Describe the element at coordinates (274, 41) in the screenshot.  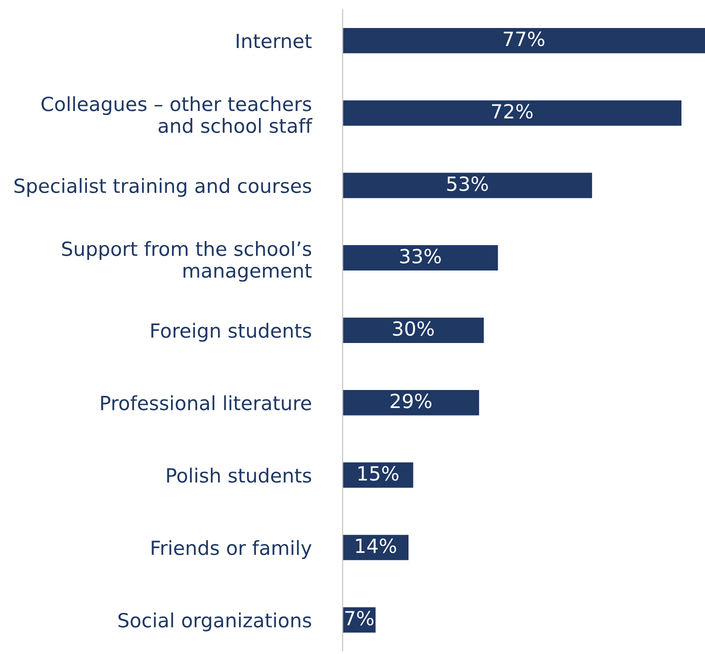
I see `y-tick-label: Internet` at that location.